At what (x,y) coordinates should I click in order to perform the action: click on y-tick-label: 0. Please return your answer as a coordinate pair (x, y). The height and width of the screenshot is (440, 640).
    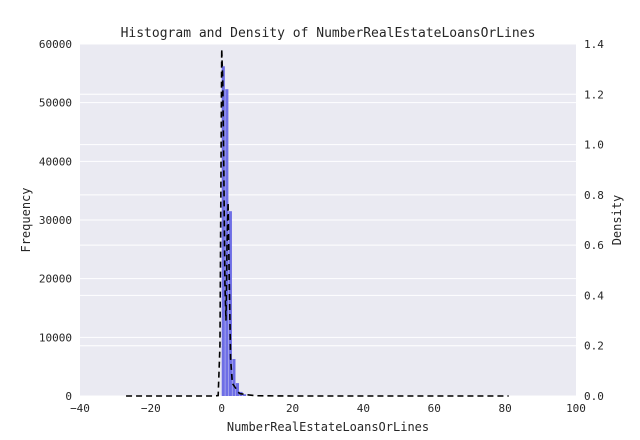
    Looking at the image, I should click on (68, 396).